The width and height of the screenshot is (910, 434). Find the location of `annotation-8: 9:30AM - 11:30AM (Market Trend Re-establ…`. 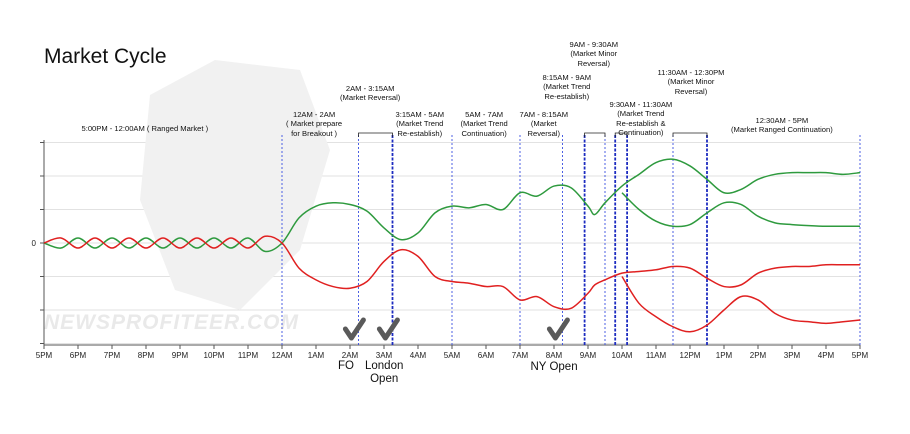

annotation-8: 9:30AM - 11:30AM (Market Trend Re-establ… is located at coordinates (641, 119).